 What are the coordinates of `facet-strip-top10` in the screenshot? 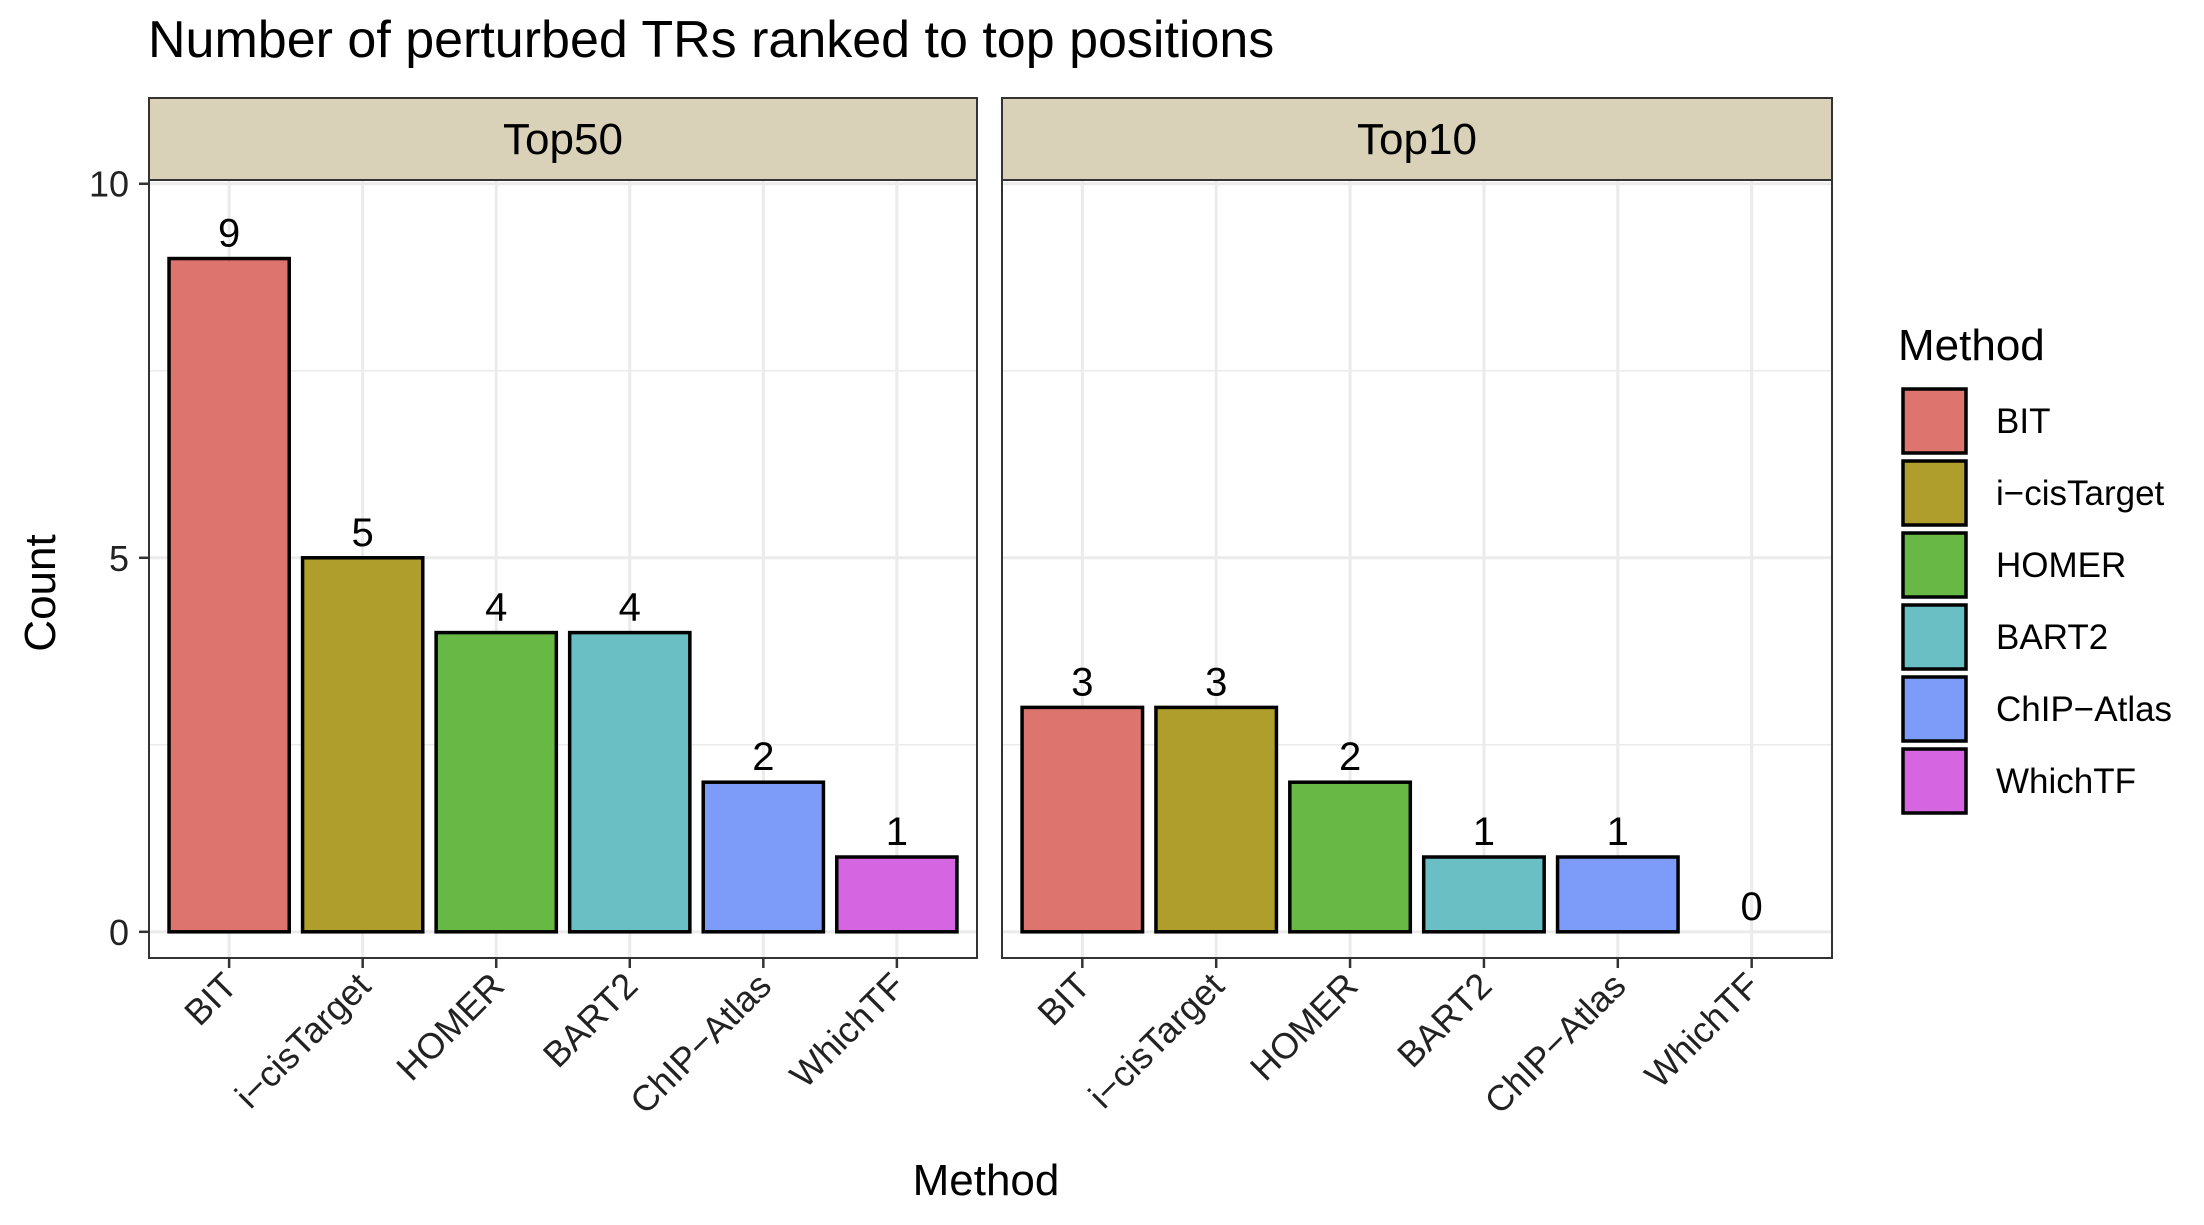 It's located at (1417, 139).